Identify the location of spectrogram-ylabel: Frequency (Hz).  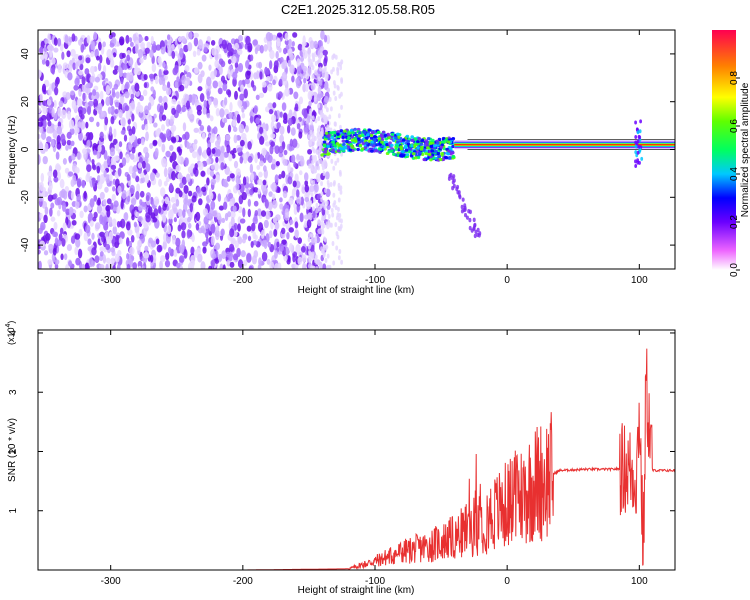
(12, 150).